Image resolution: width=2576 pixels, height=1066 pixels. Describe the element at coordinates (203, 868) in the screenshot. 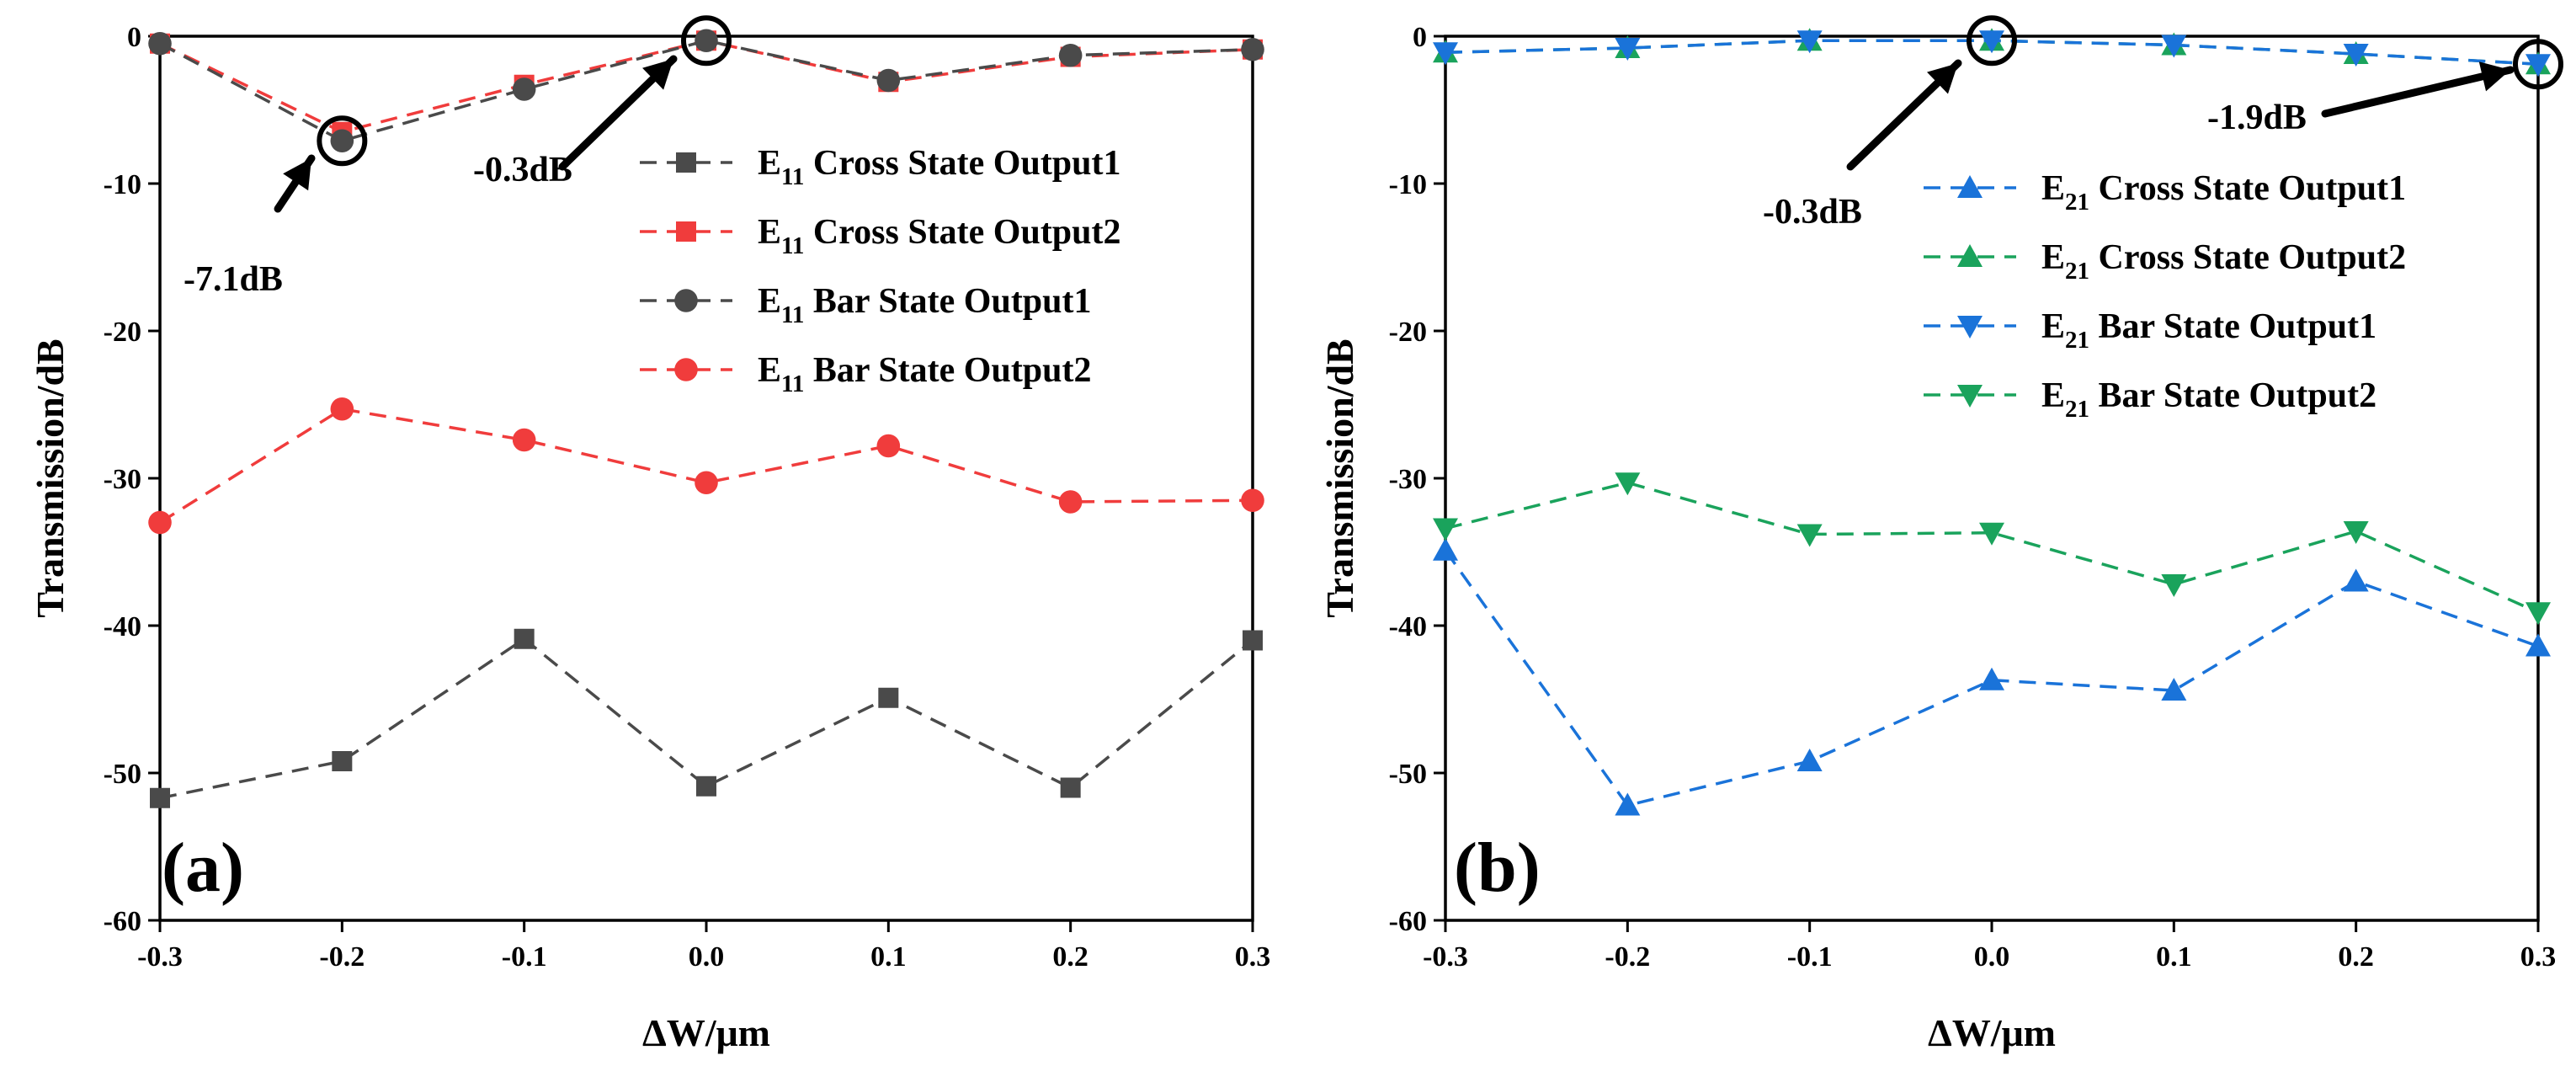

I see `panel-label: (a)` at that location.